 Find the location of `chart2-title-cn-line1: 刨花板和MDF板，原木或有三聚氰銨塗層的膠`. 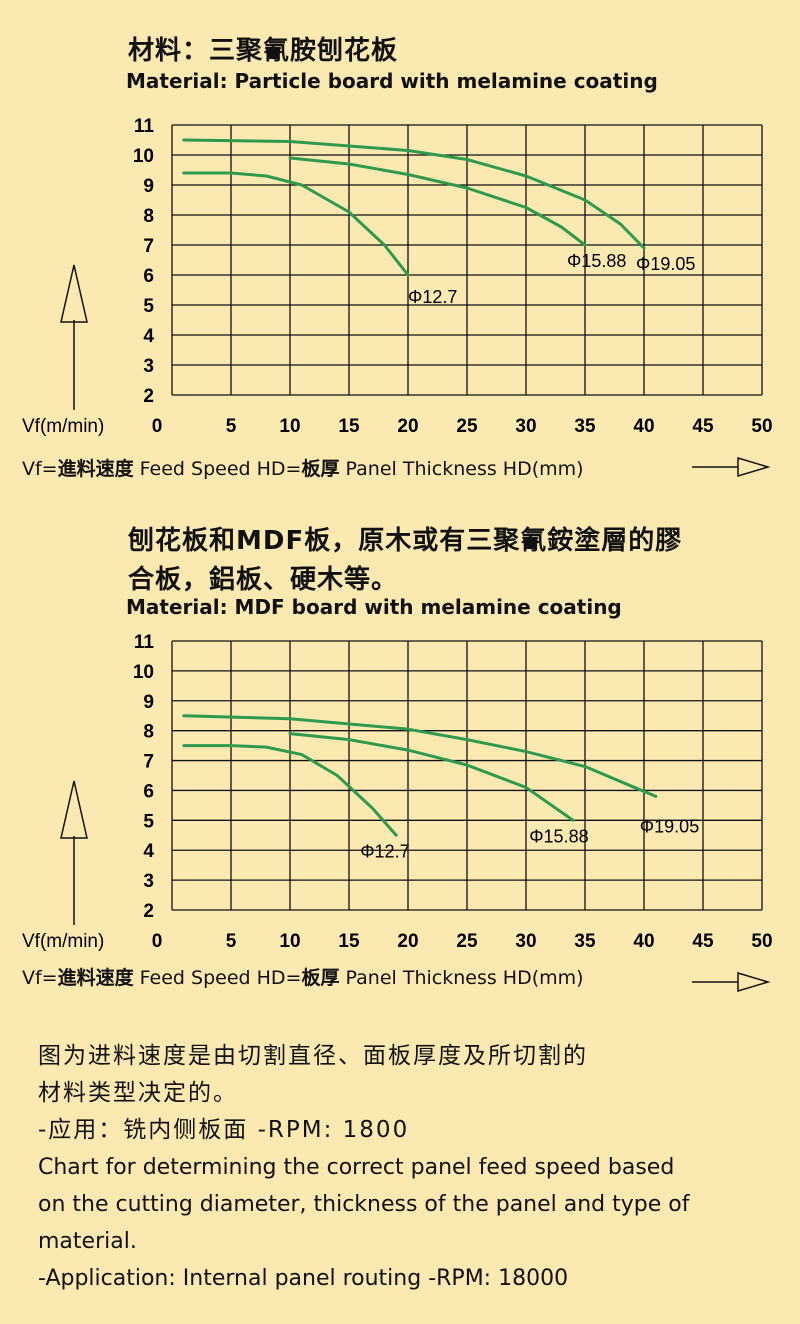

chart2-title-cn-line1: 刨花板和MDF板，原木或有三聚氰銨塗層的膠 is located at coordinates (405, 541).